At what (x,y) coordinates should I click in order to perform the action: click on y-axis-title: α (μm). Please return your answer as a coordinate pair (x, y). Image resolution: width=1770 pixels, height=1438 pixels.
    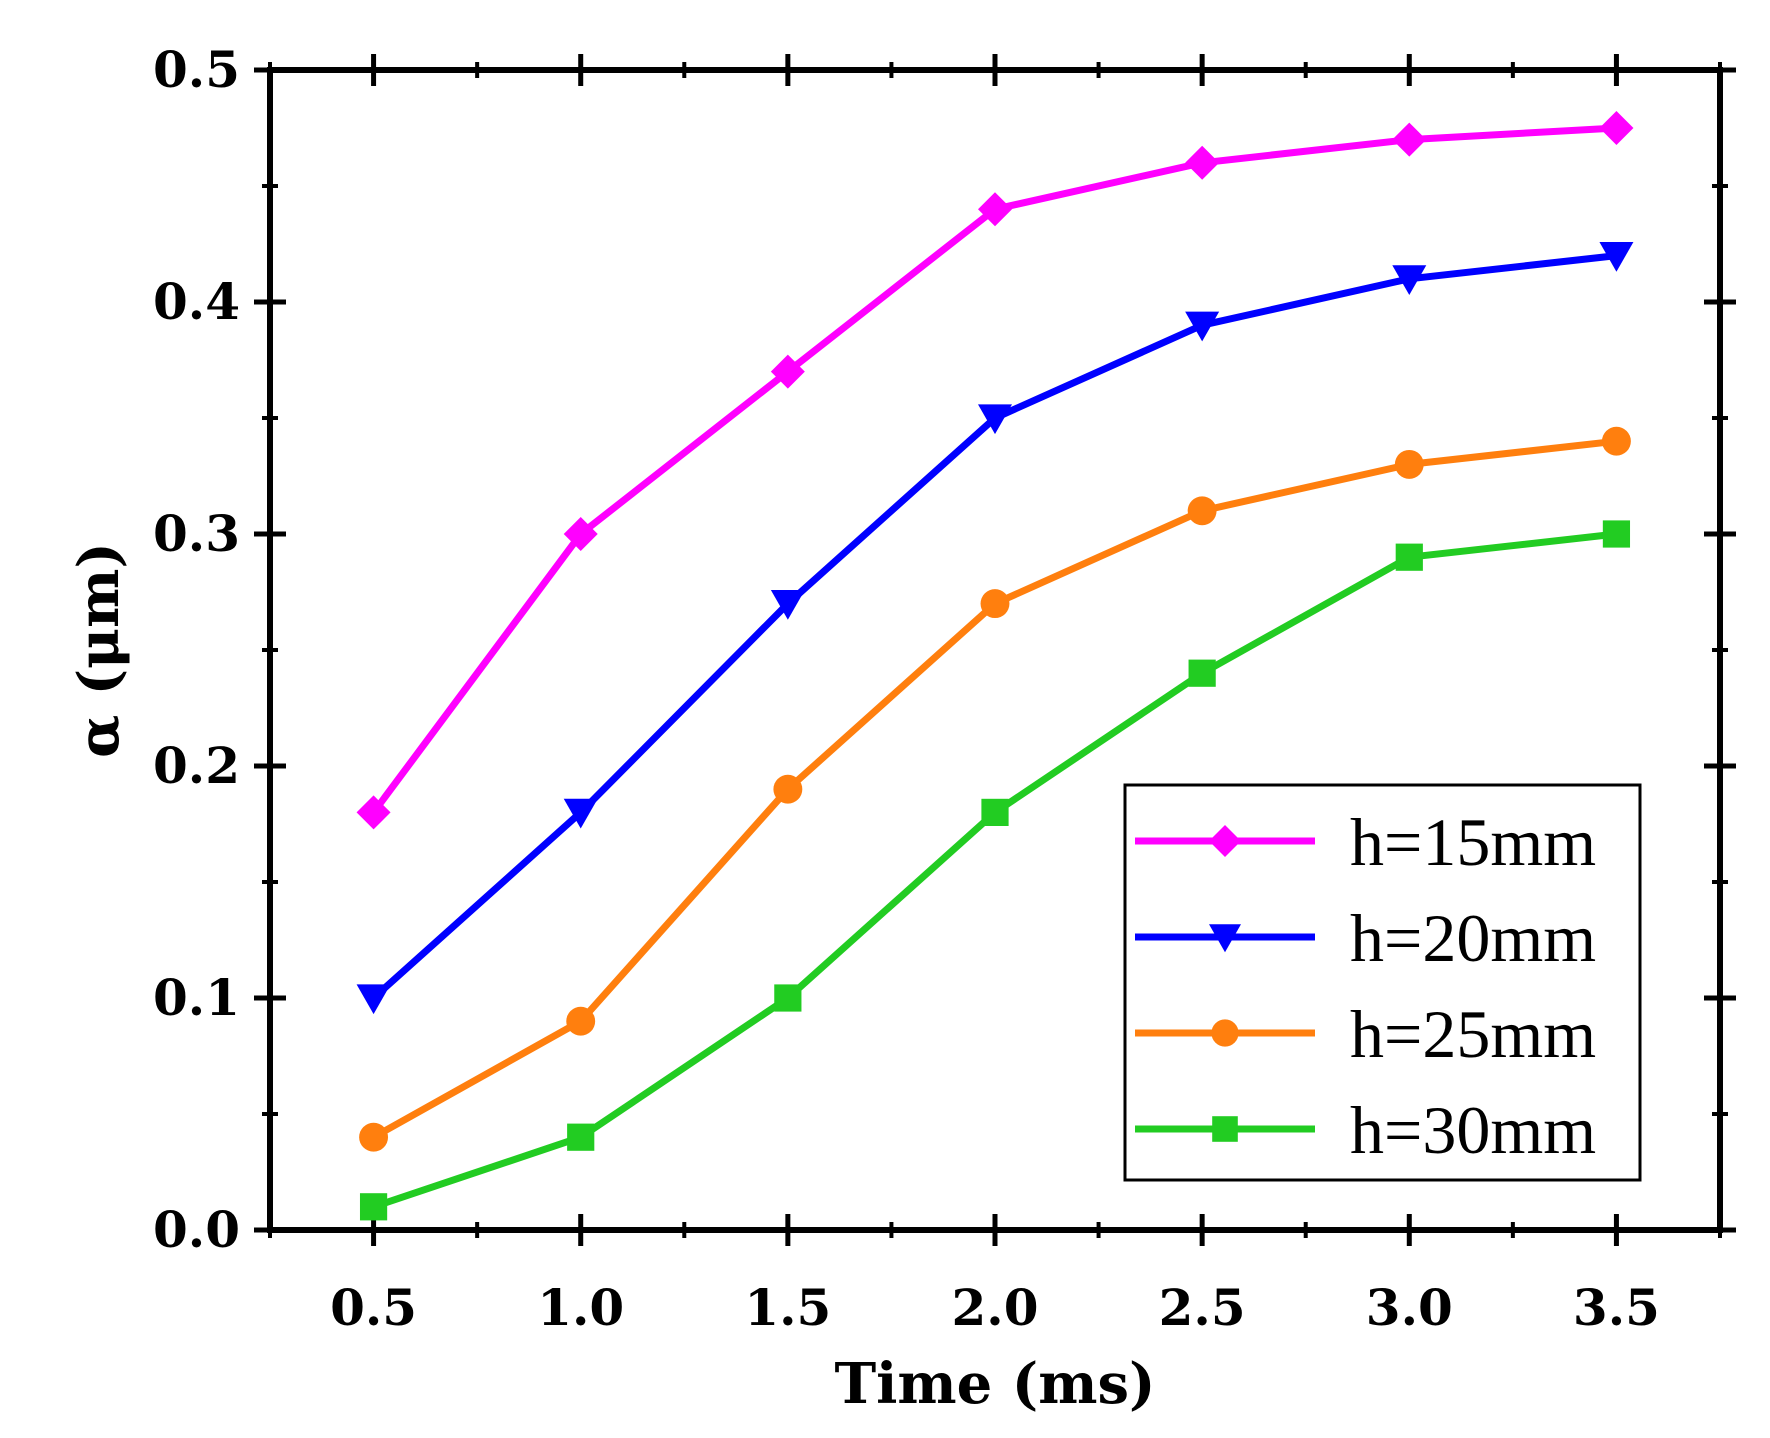
    Looking at the image, I should click on (99, 650).